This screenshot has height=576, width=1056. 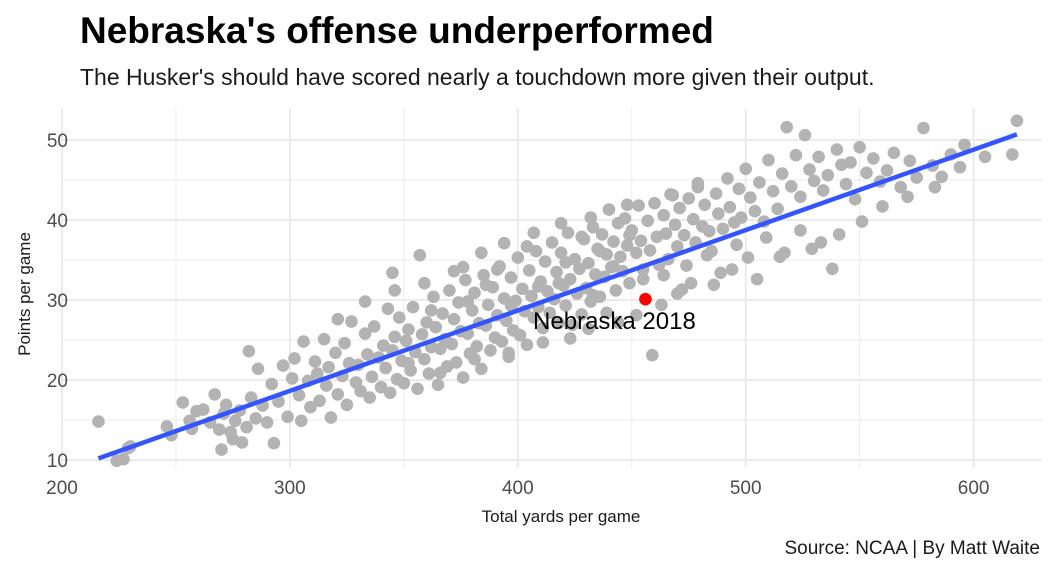 What do you see at coordinates (57, 461) in the screenshot?
I see `y-tick-label: 10` at bounding box center [57, 461].